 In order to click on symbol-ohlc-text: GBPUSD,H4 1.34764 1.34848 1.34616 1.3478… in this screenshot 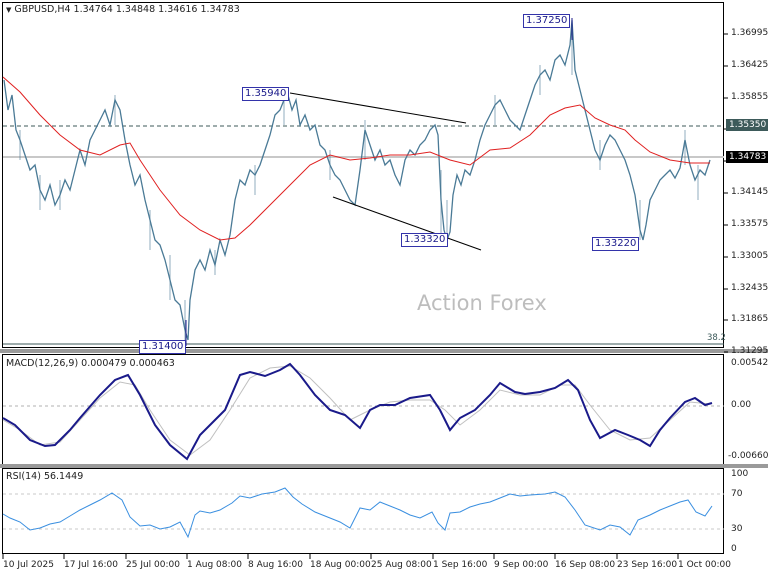, I will do `click(127, 9)`.